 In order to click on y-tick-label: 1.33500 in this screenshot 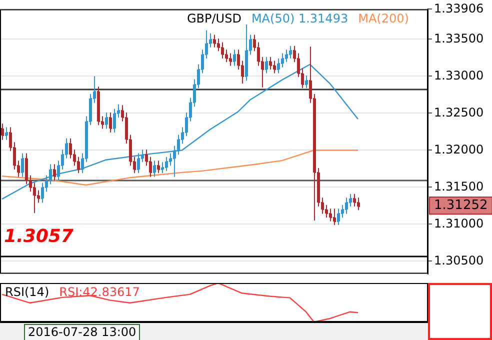, I will do `click(459, 38)`.